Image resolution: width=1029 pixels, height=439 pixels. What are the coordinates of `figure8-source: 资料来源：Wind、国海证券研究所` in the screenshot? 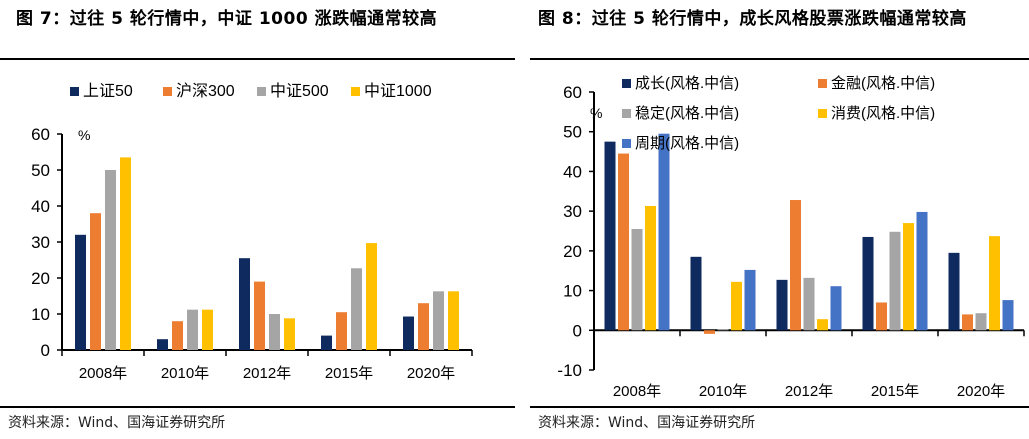 It's located at (647, 423).